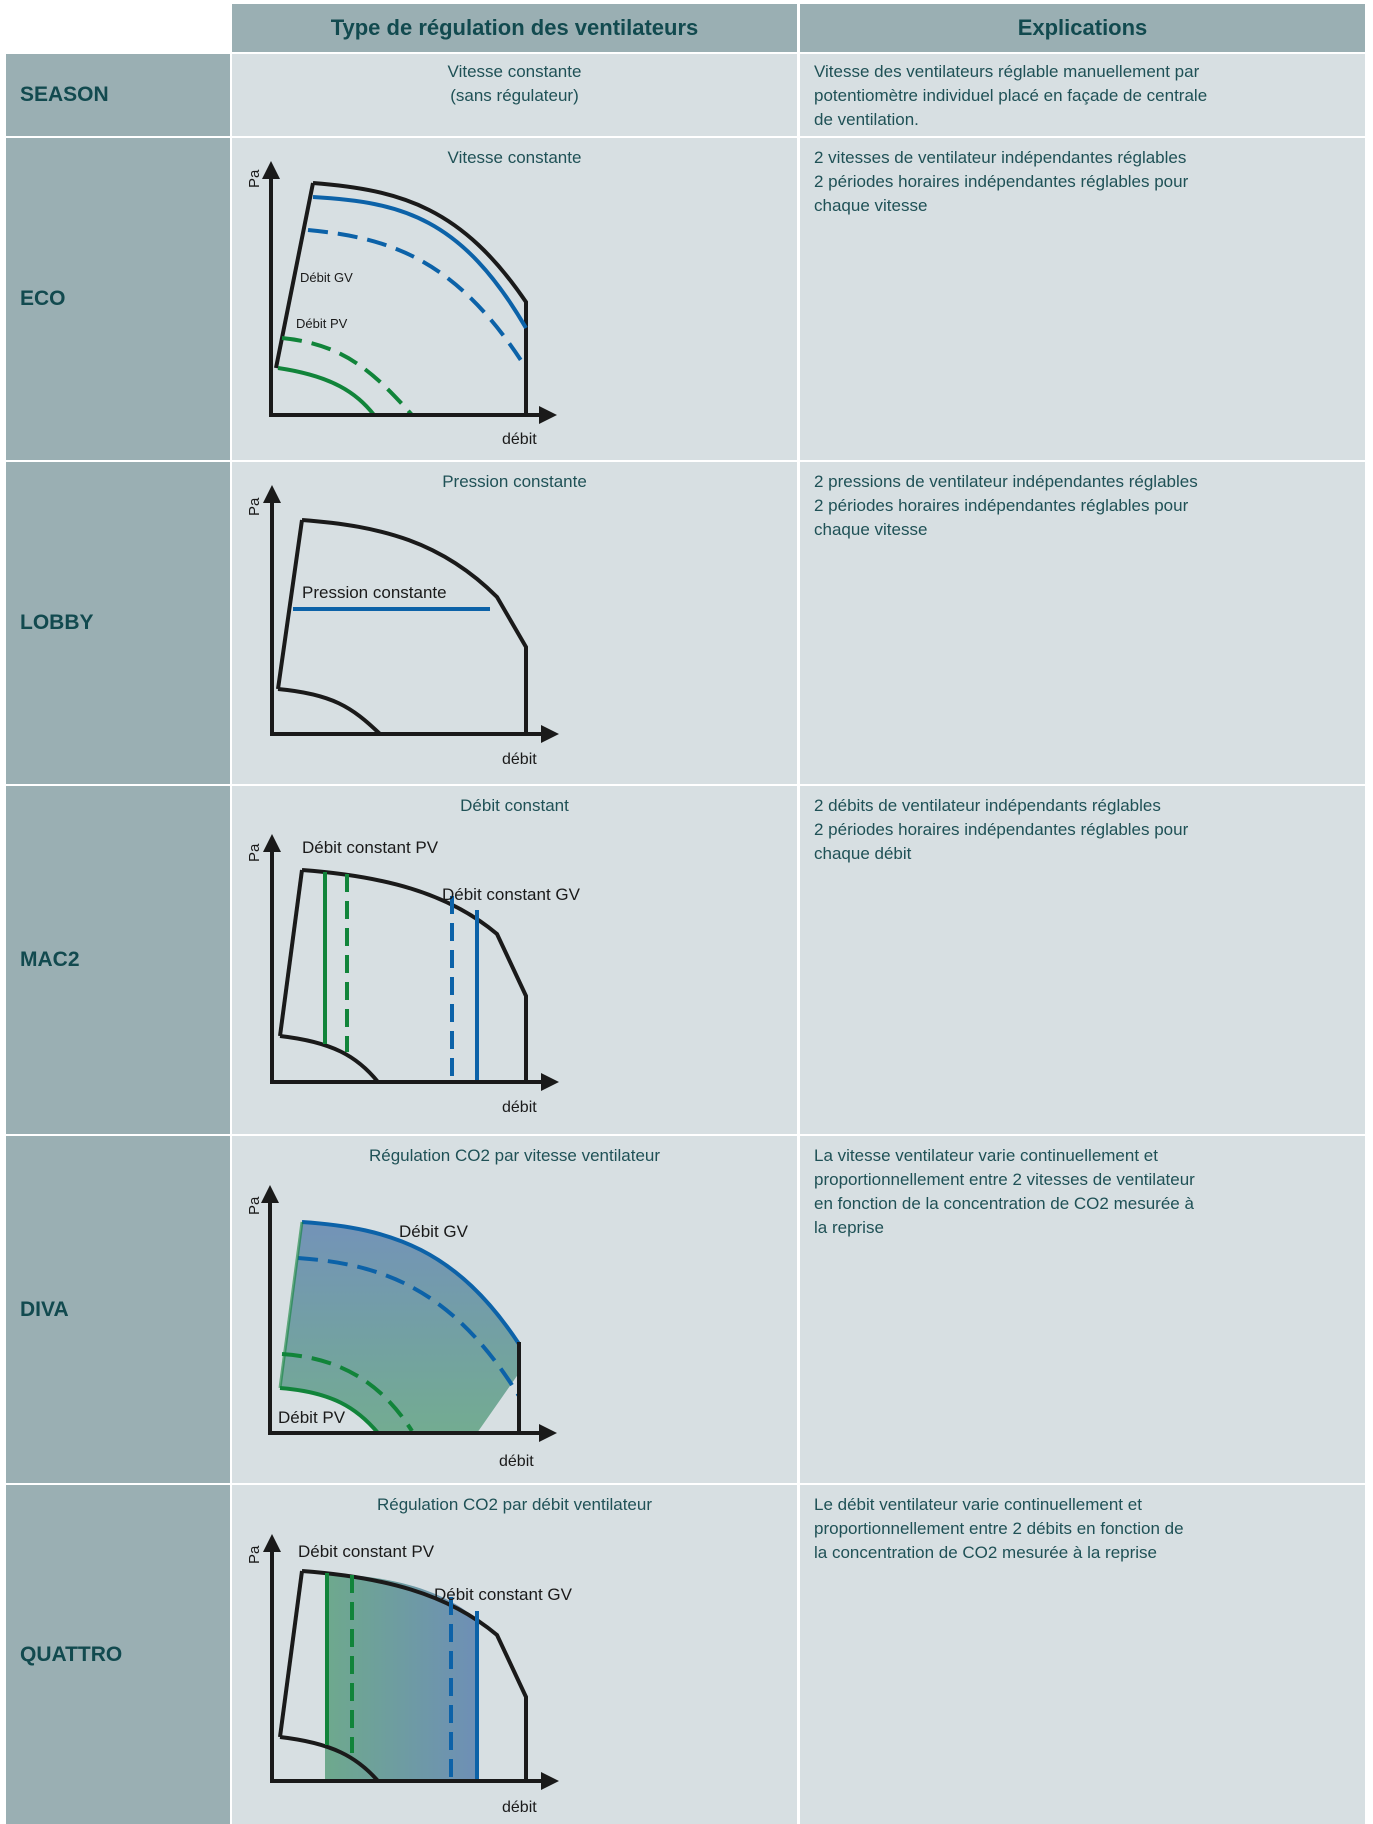  Describe the element at coordinates (118, 95) in the screenshot. I see `row-label-season: SEASON` at that location.